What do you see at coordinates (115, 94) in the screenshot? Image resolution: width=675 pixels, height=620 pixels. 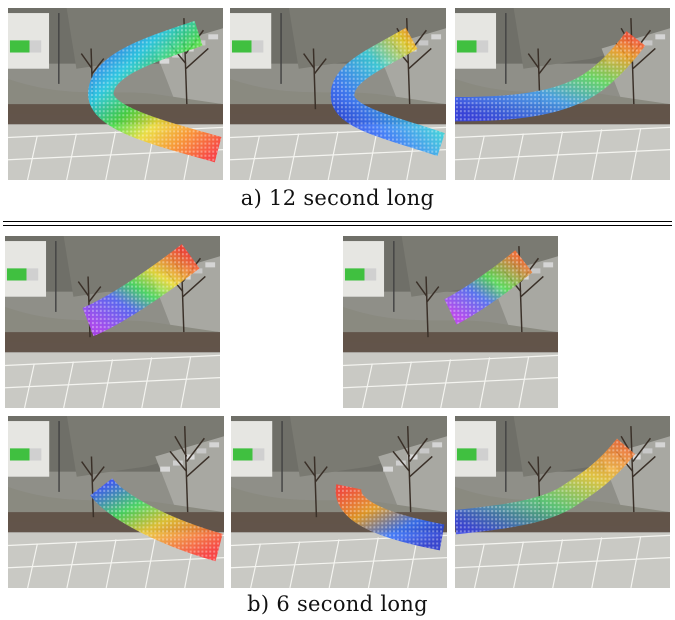 I see `frame-a1` at bounding box center [115, 94].